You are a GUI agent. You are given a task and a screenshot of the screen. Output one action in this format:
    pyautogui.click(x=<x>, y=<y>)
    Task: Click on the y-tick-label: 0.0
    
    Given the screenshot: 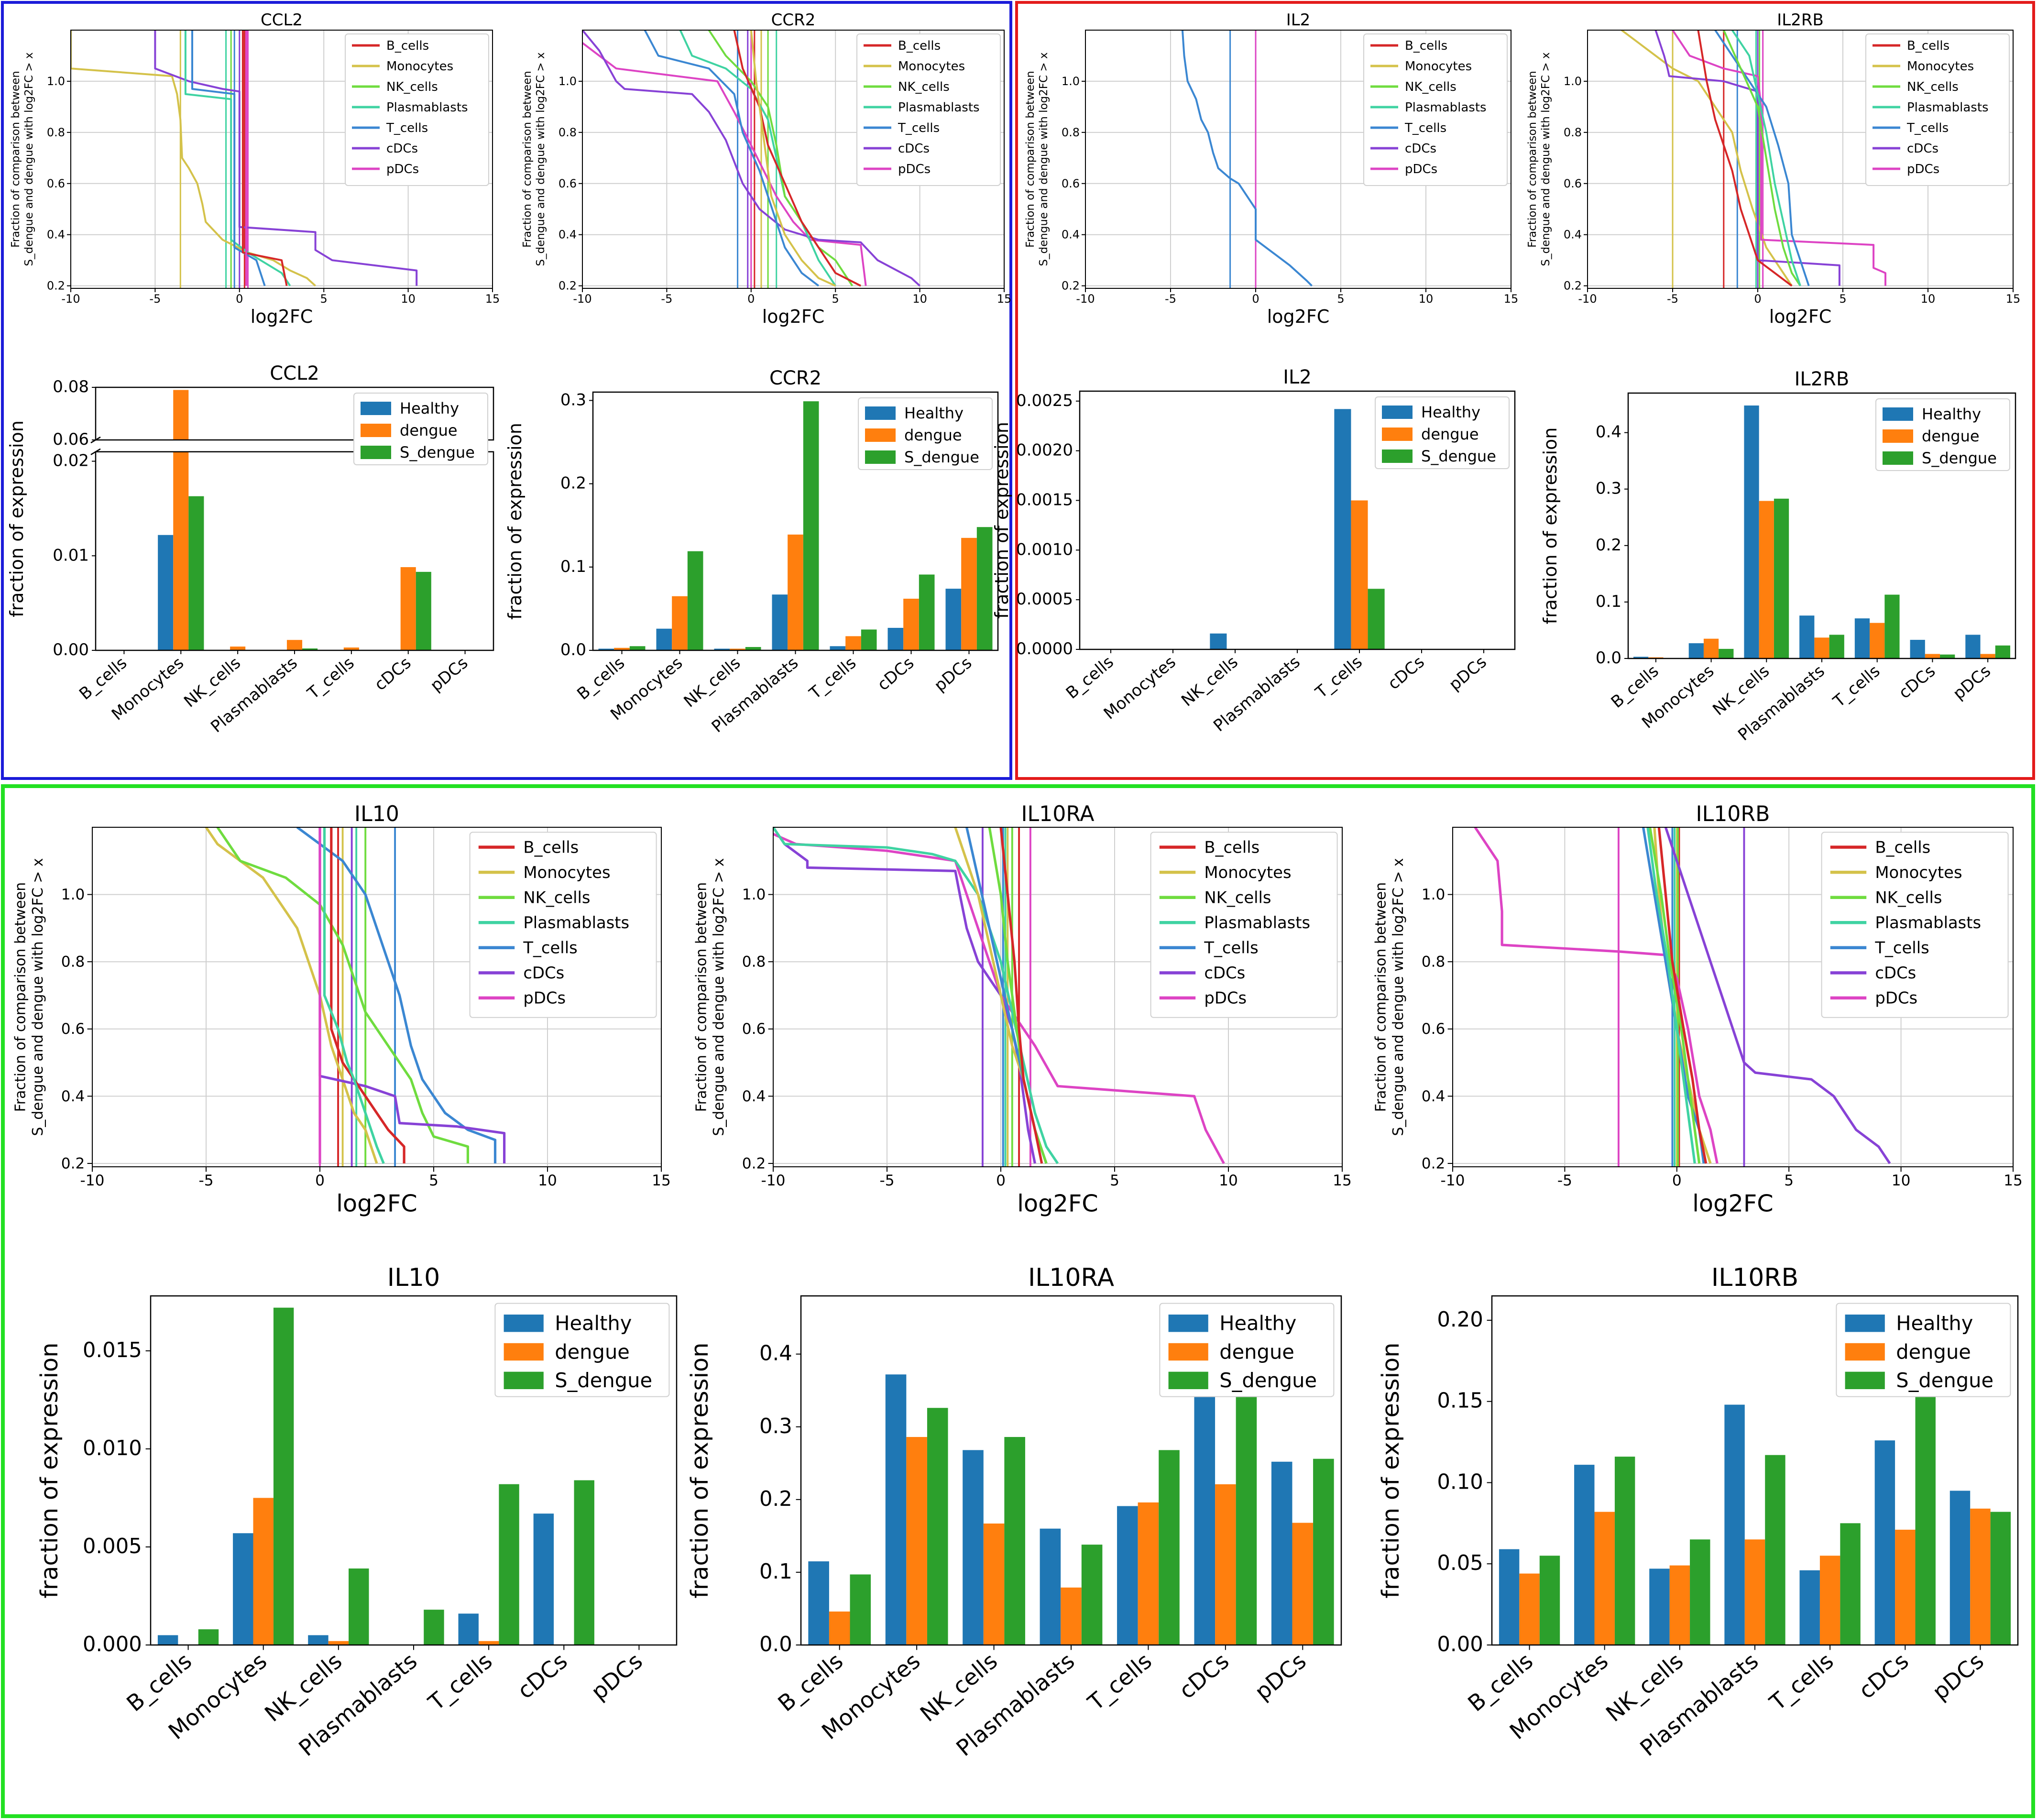 What is the action you would take?
    pyautogui.click(x=775, y=1644)
    